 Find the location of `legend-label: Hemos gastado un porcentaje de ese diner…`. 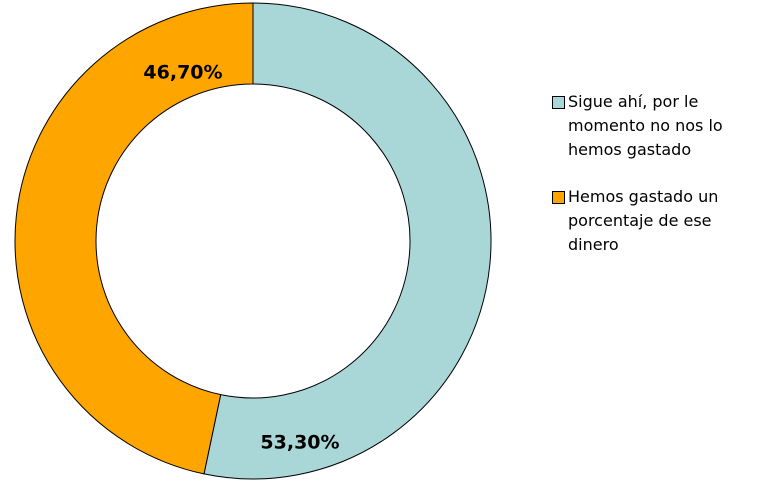

legend-label: Hemos gastado un porcentaje de ese diner… is located at coordinates (643, 220).